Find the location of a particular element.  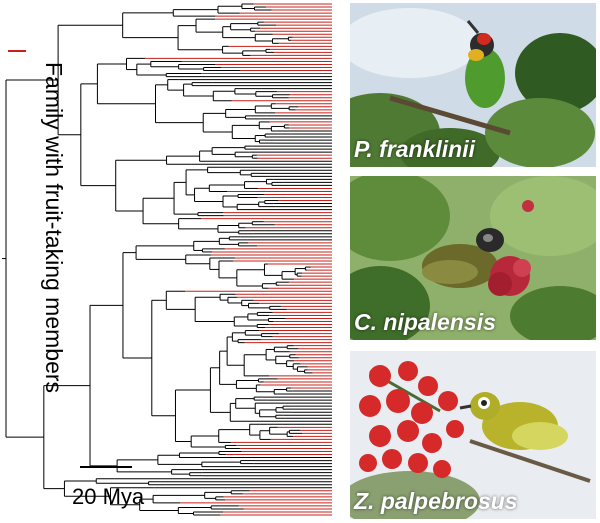

scale-bar-label: 20 Mya is located at coordinates (108, 496).